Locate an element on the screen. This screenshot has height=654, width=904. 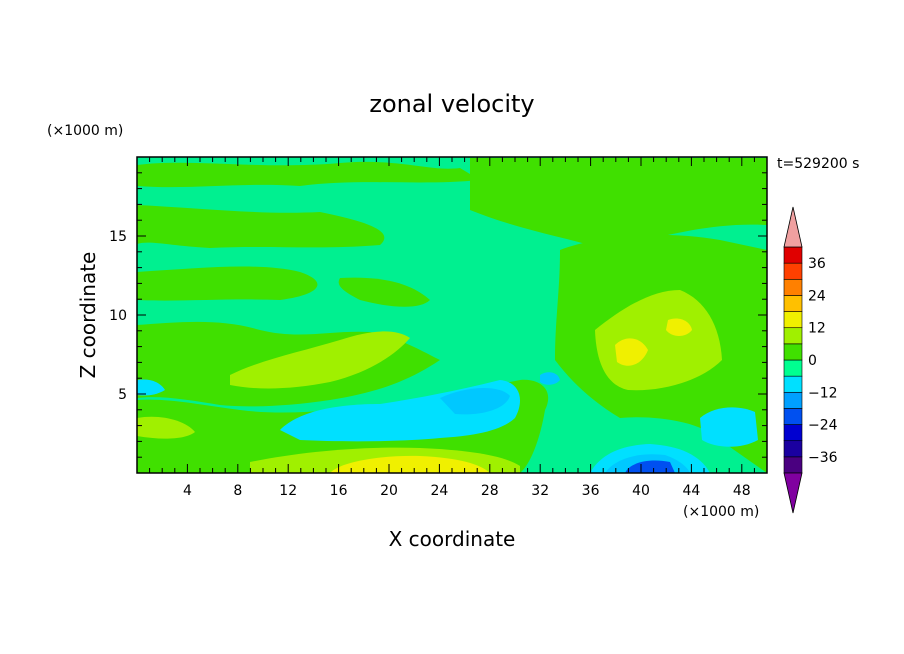
colorbar-label: −12 is located at coordinates (823, 393).